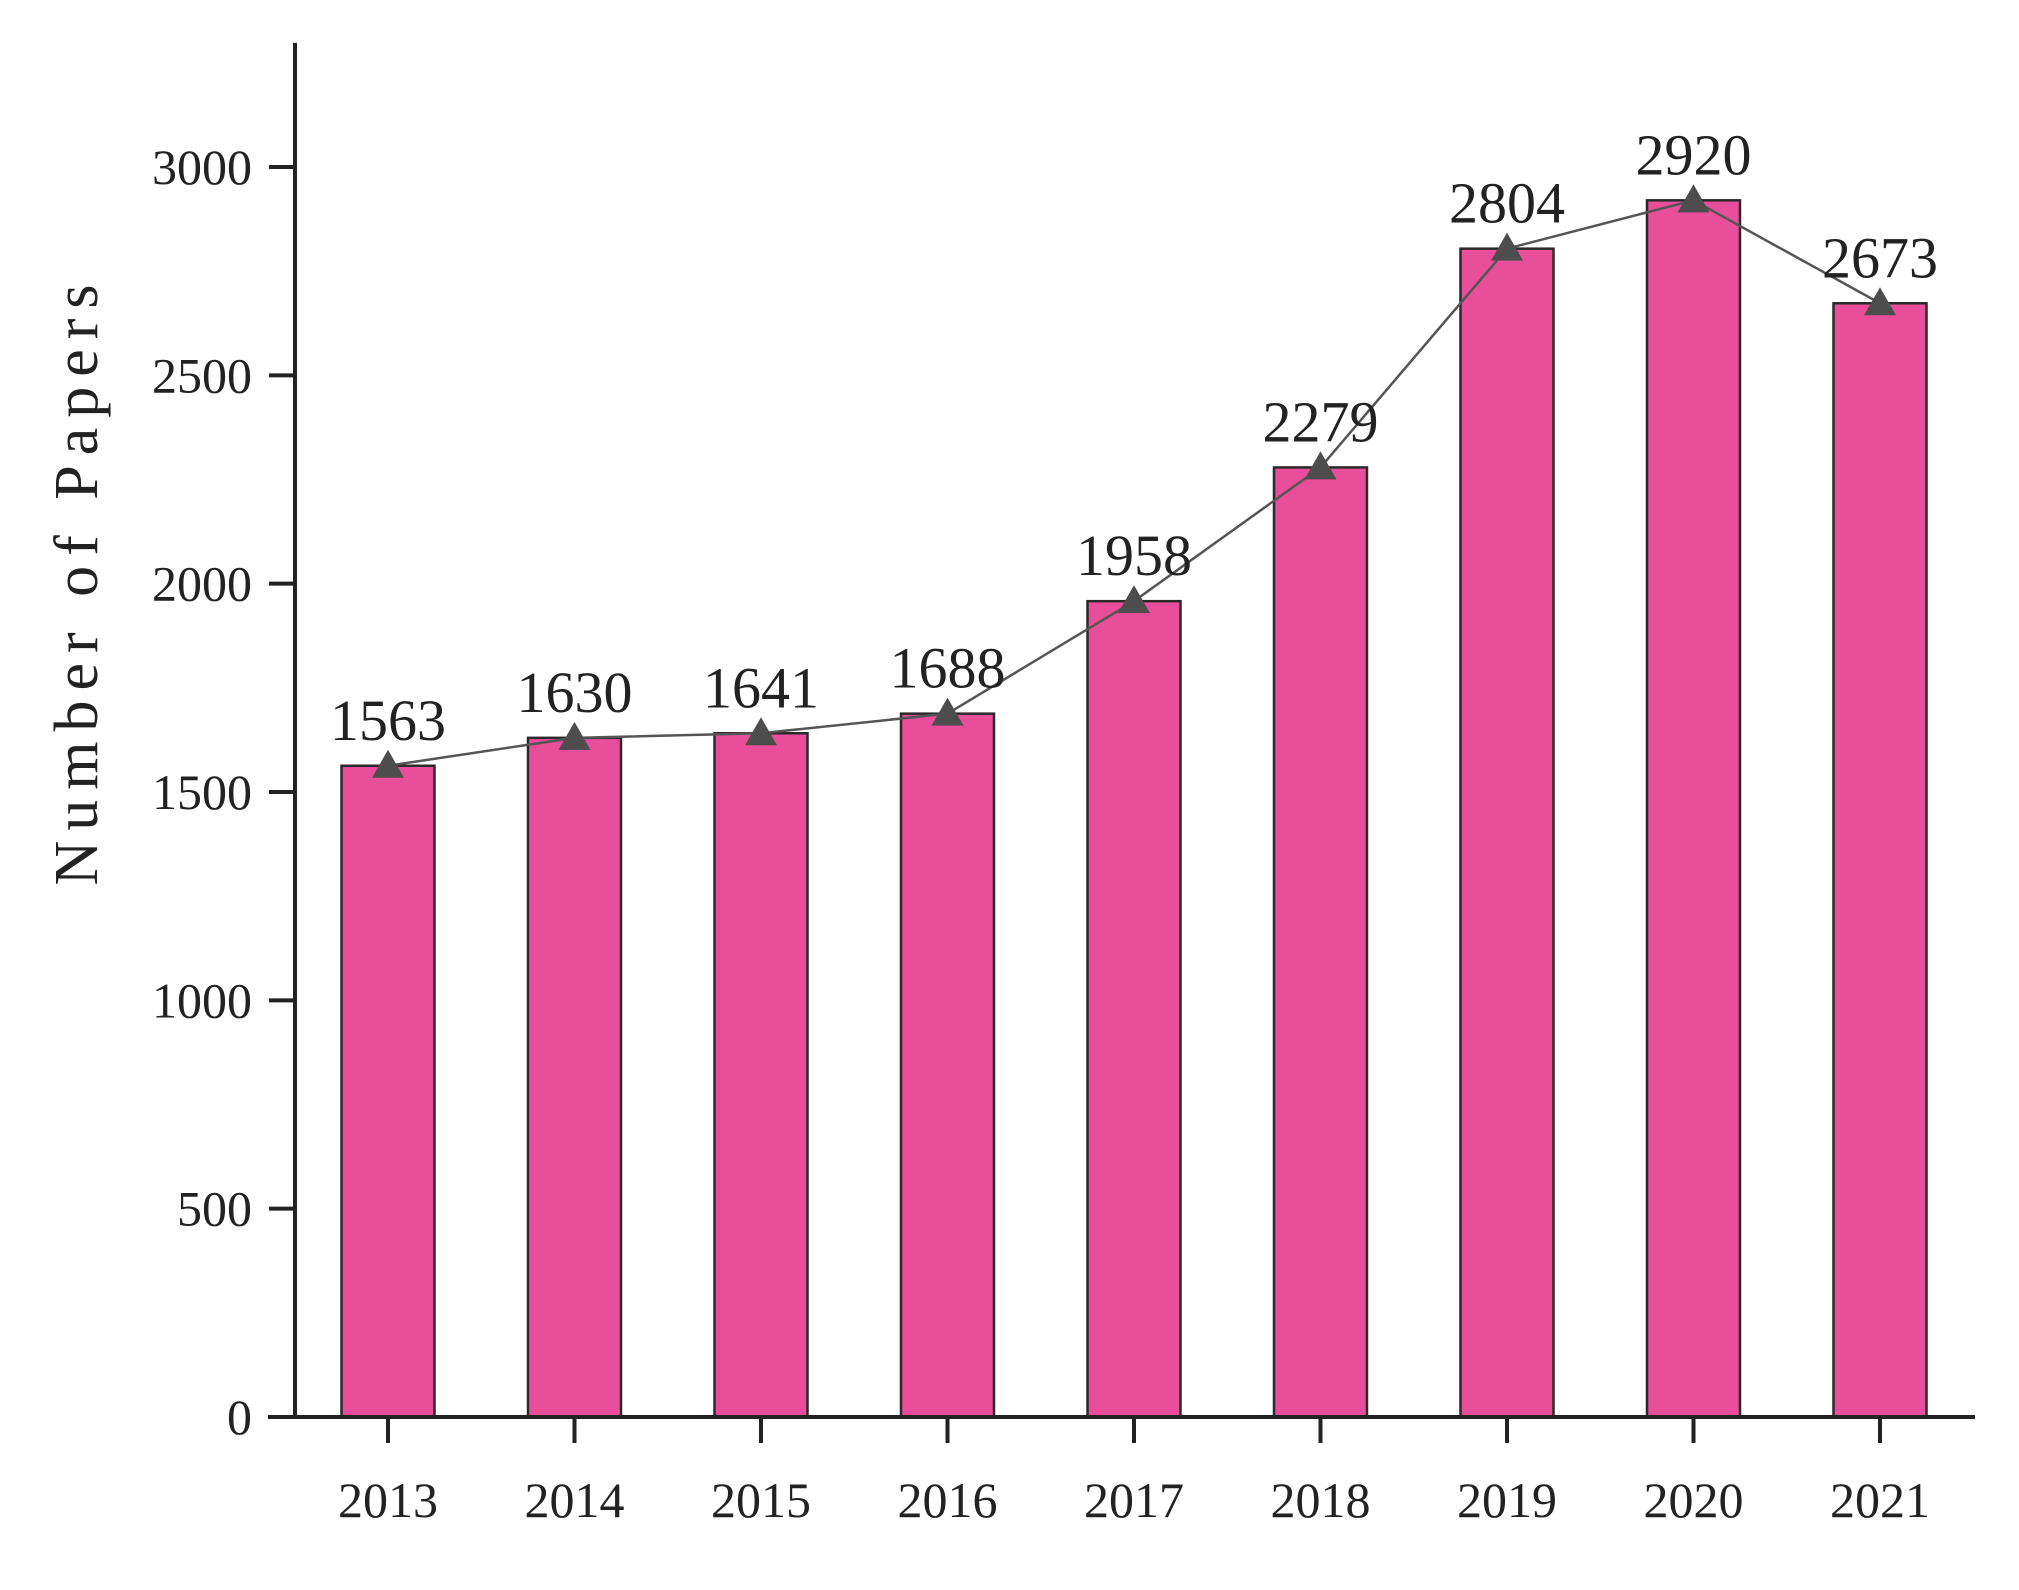 The width and height of the screenshot is (2019, 1590). Describe the element at coordinates (1320, 465) in the screenshot. I see `marker-2018` at that location.